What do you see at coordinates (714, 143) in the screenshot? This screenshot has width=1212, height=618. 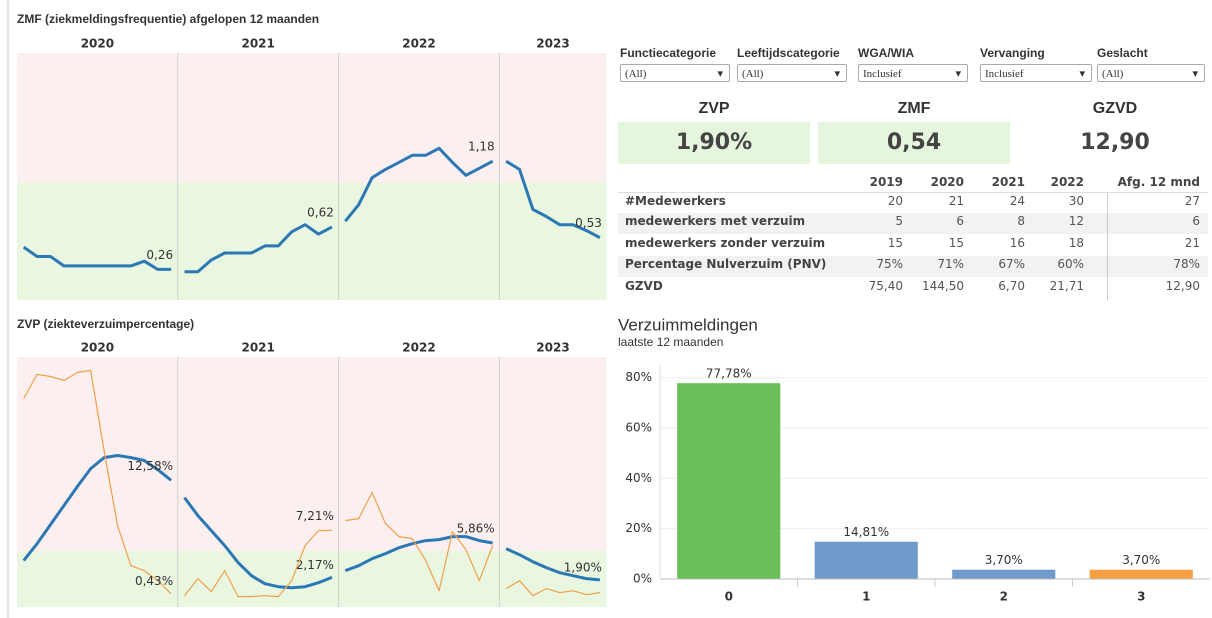 I see `kpi-value: 1,90%` at bounding box center [714, 143].